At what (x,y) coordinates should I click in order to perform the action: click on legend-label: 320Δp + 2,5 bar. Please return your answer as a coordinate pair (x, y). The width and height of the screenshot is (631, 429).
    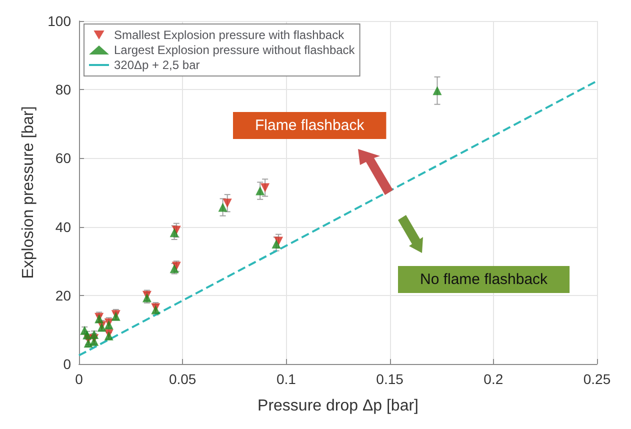
    Looking at the image, I should click on (157, 65).